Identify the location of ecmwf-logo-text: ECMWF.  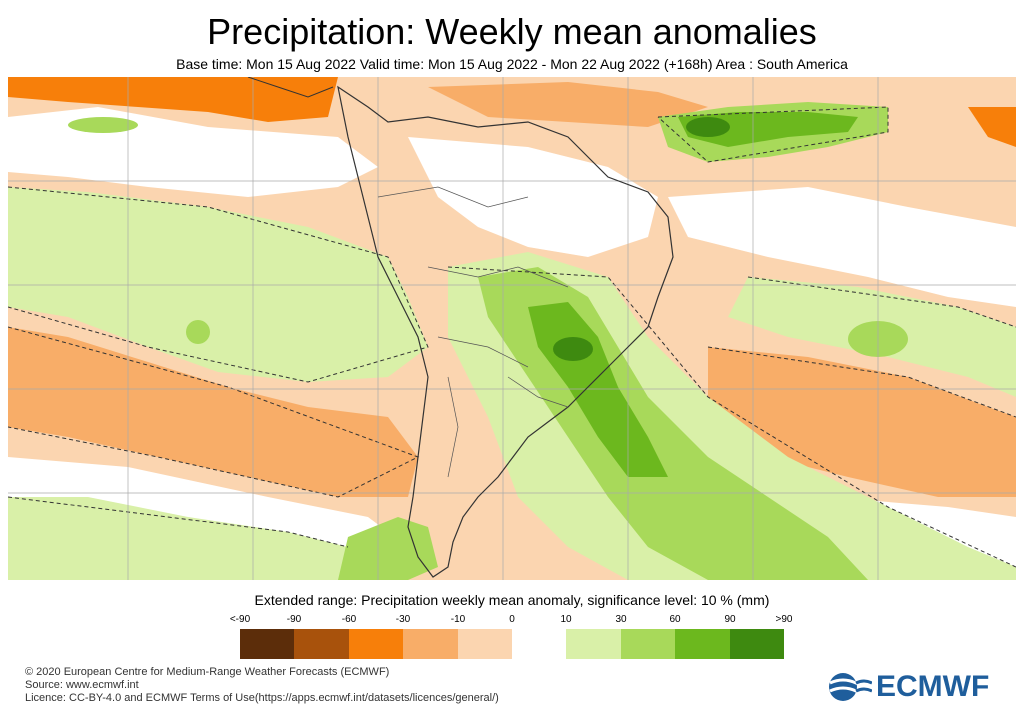
(933, 686).